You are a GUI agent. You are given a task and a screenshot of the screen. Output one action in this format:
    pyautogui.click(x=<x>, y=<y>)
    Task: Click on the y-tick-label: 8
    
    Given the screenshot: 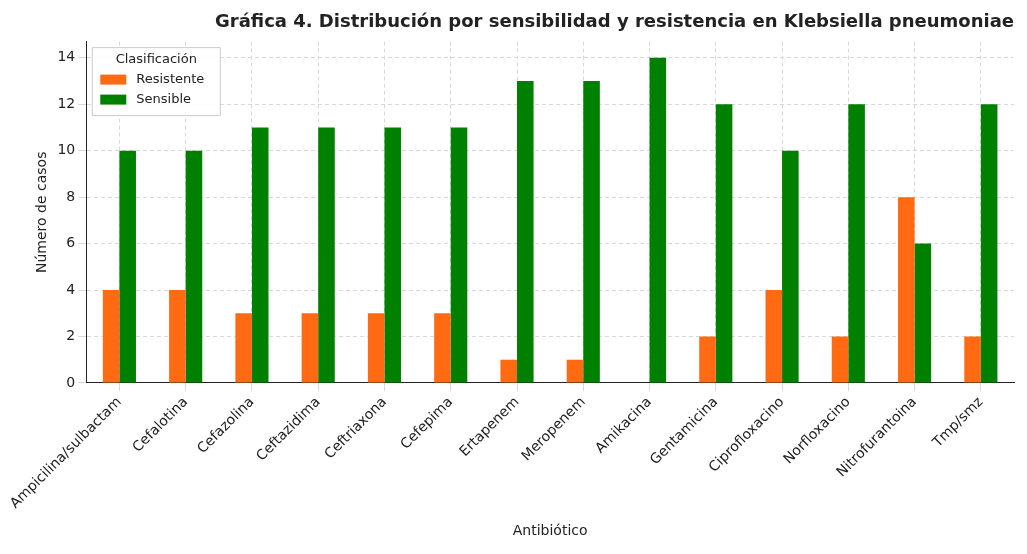 What is the action you would take?
    pyautogui.click(x=71, y=195)
    